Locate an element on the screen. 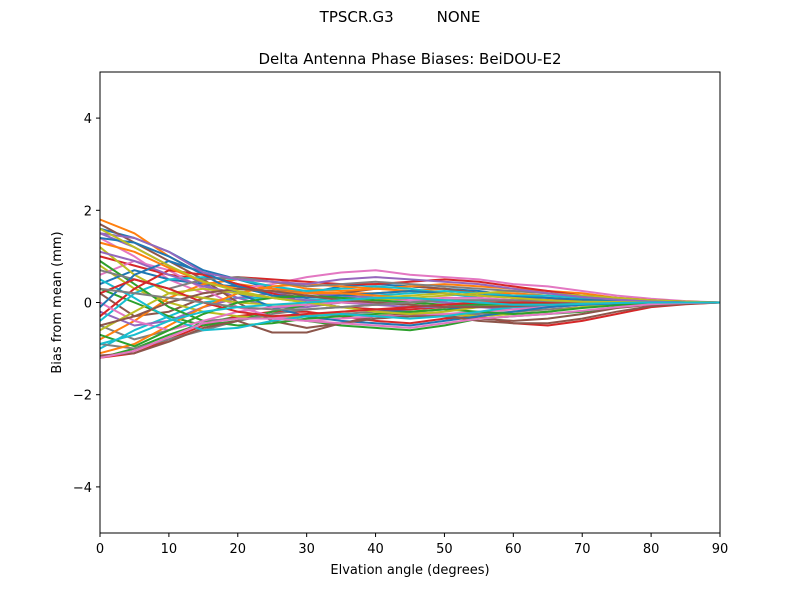 This screenshot has width=800, height=600. x-axis-label: Elvation angle (degrees) is located at coordinates (409, 570).